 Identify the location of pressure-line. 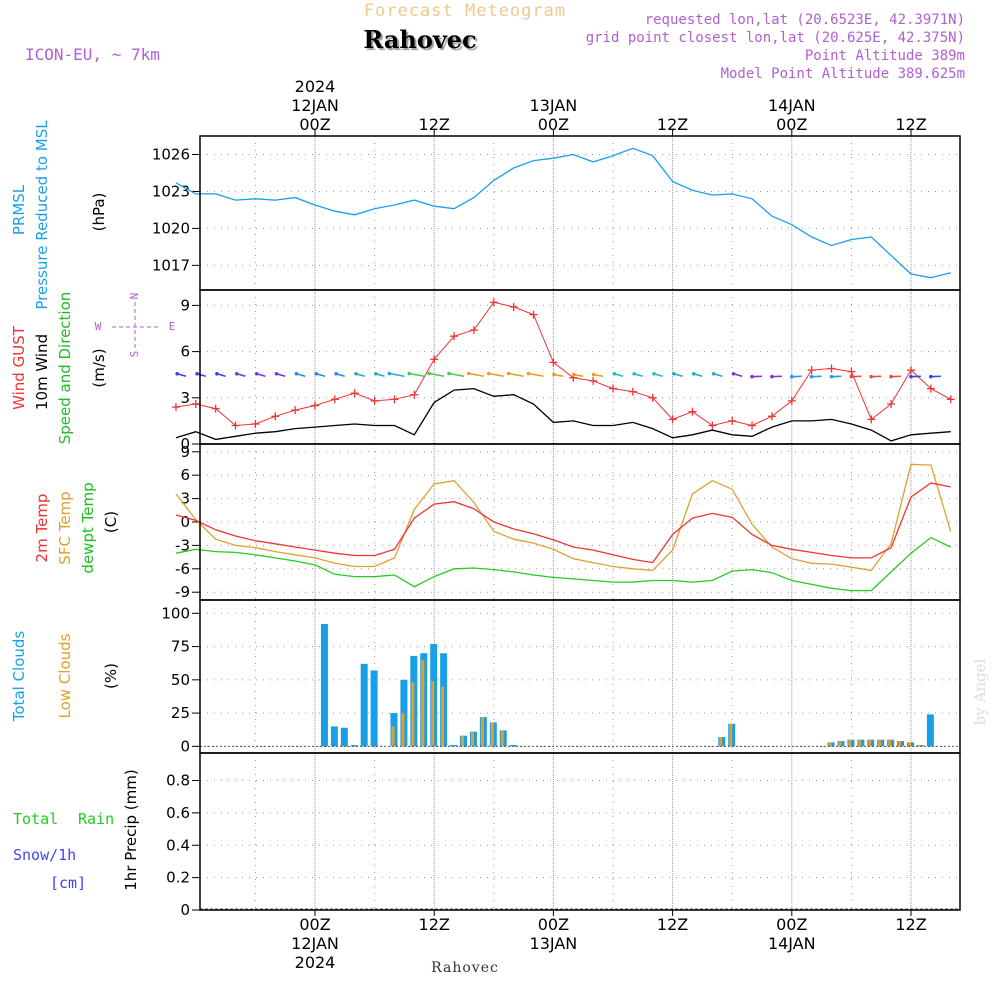
(563, 213).